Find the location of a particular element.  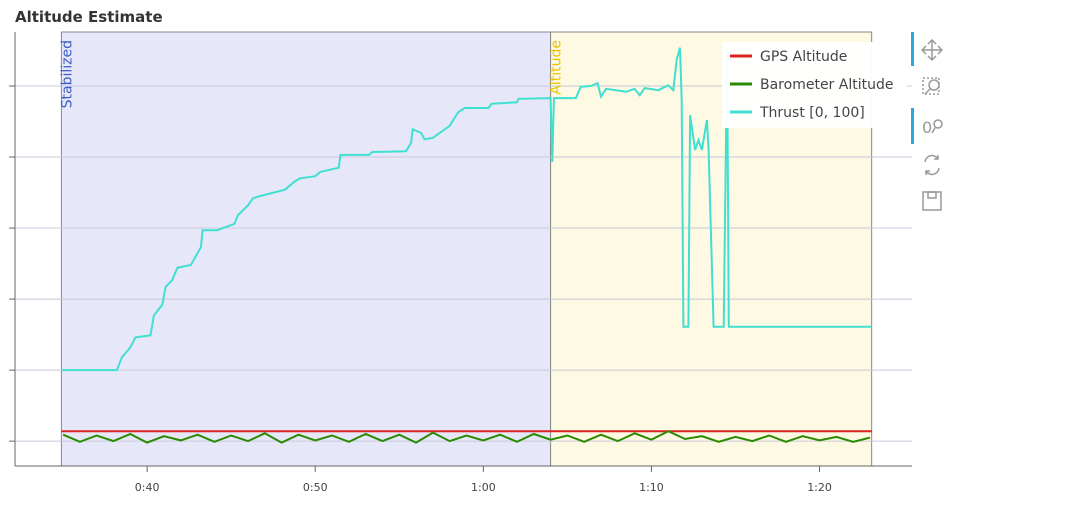

legend-label: Barometer Altitude is located at coordinates (826, 85).